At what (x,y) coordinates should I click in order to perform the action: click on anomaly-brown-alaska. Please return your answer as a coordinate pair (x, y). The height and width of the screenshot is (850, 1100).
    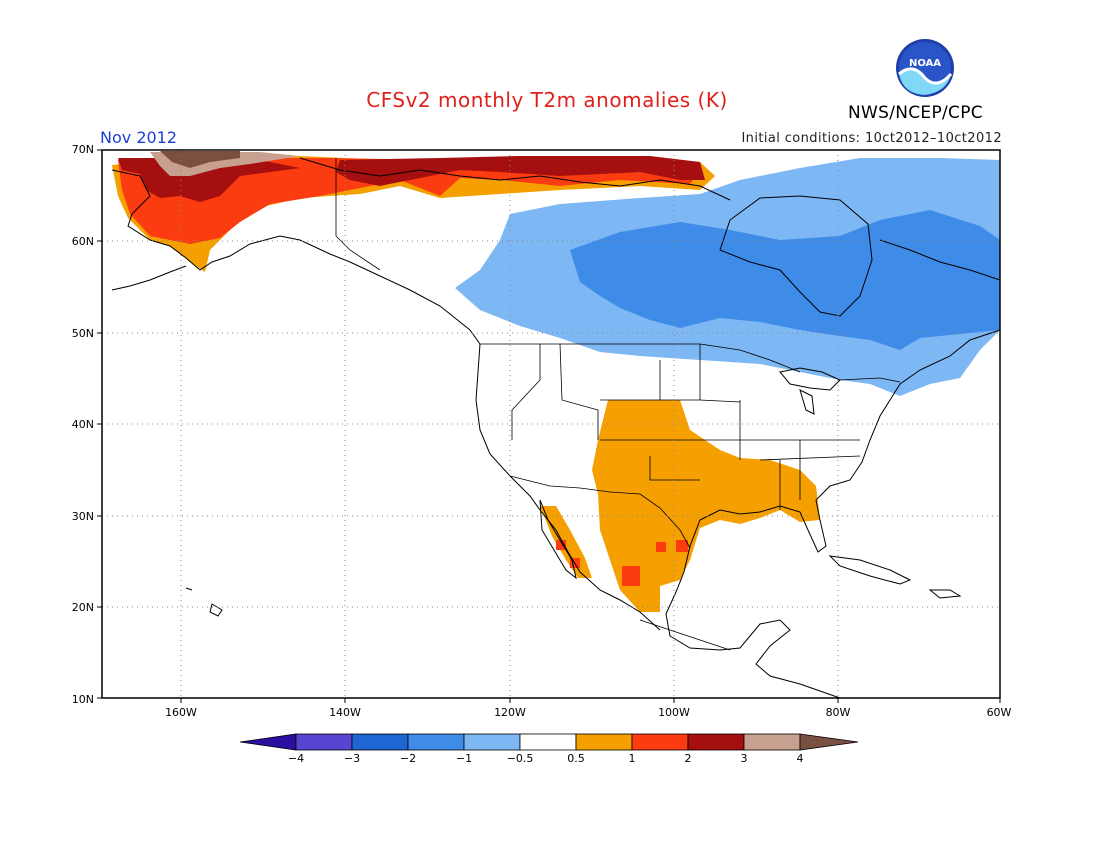
    Looking at the image, I should click on (200, 159).